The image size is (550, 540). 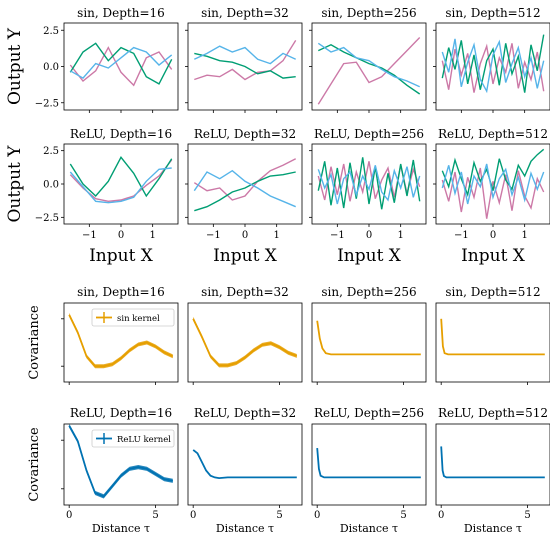 I want to click on legend: ReLU kernel, so click(x=133, y=438).